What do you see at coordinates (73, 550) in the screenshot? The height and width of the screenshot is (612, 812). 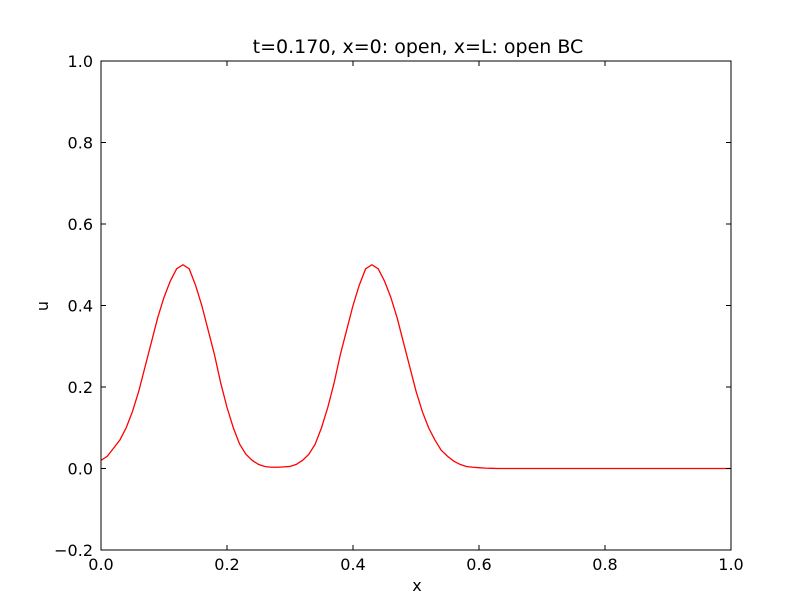 I see `y-tick-label: −0.2` at bounding box center [73, 550].